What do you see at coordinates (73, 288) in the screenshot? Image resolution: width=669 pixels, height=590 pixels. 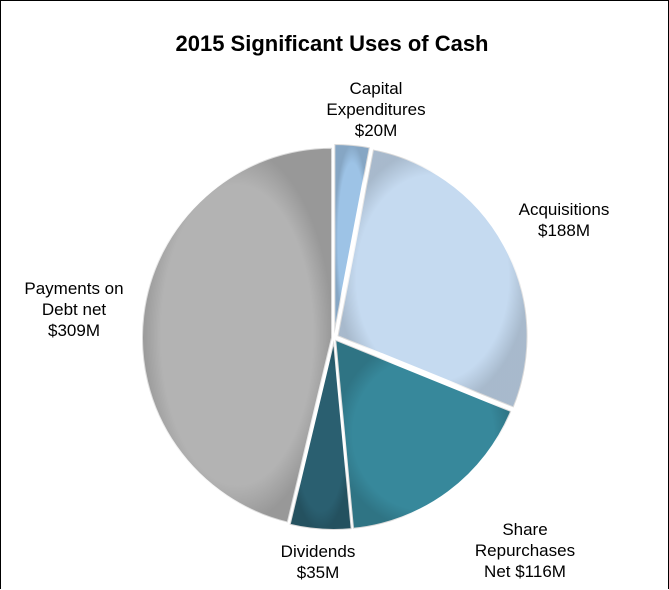 I see `slice-label-line: Payments on` at bounding box center [73, 288].